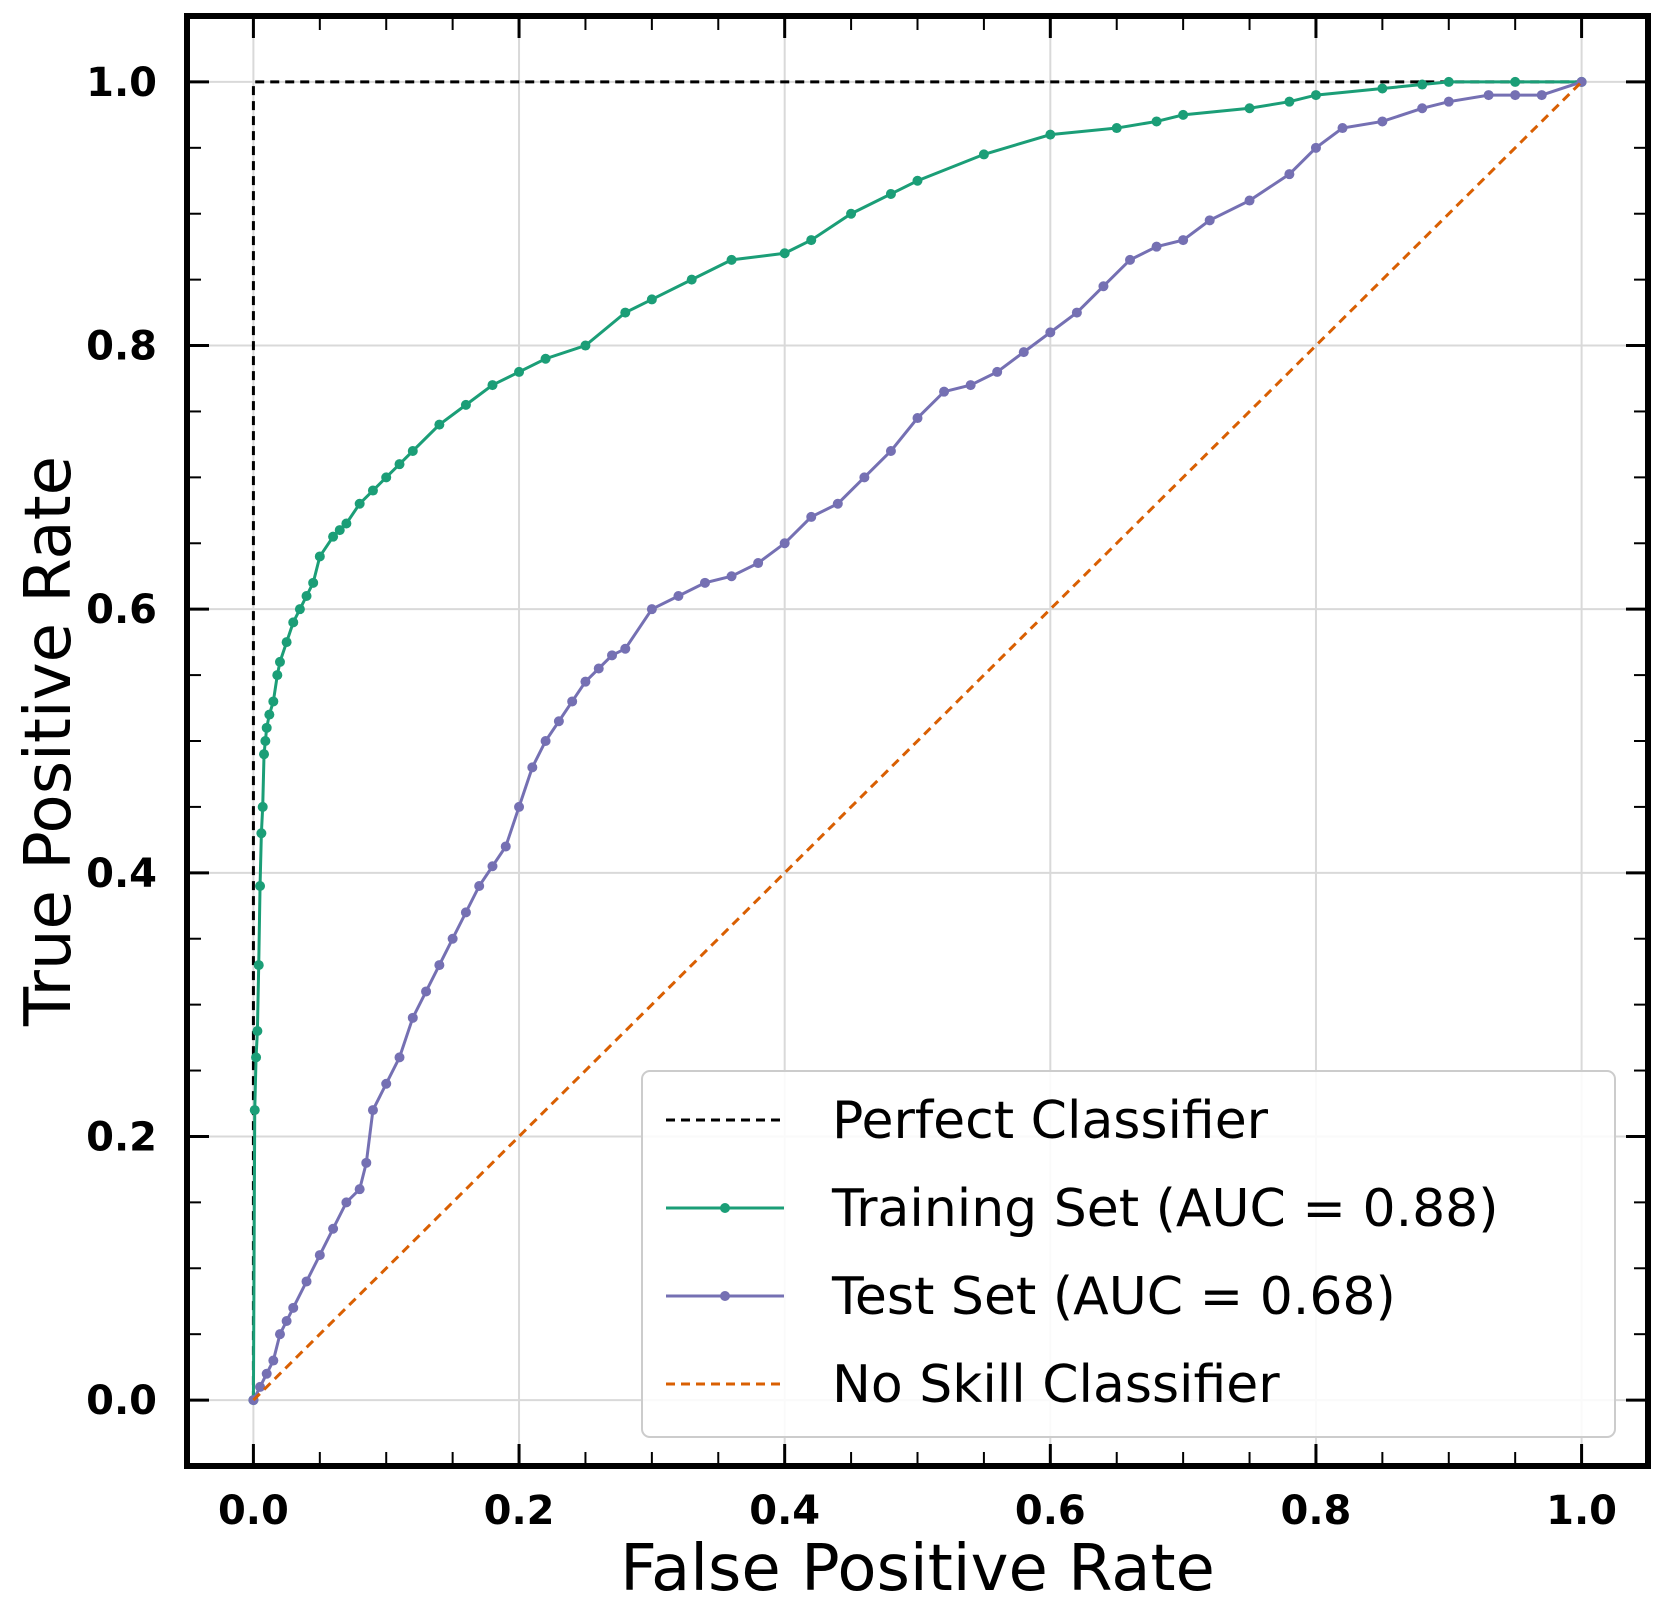 The image size is (1661, 1624). I want to click on x-tick-label: 0.4, so click(784, 1511).